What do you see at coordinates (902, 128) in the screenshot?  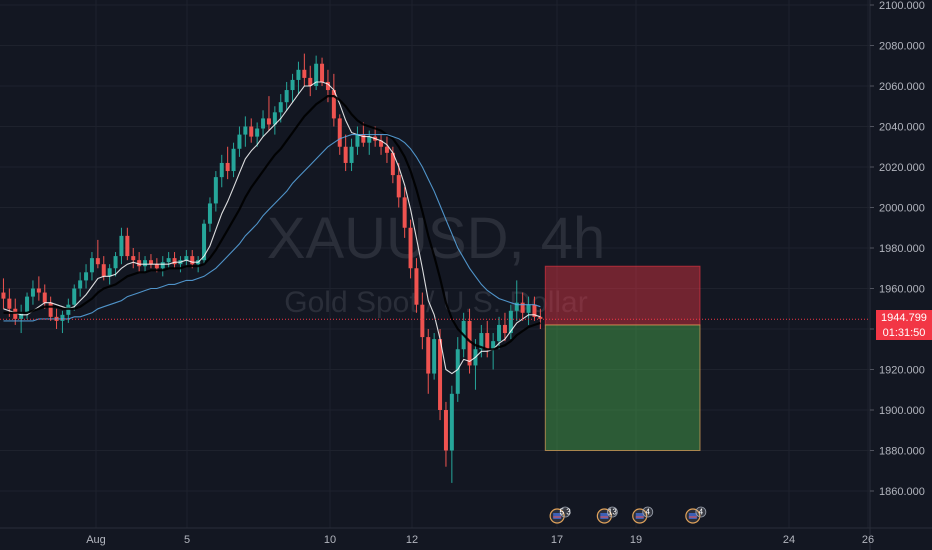 I see `price-tick-label: 2040.000` at bounding box center [902, 128].